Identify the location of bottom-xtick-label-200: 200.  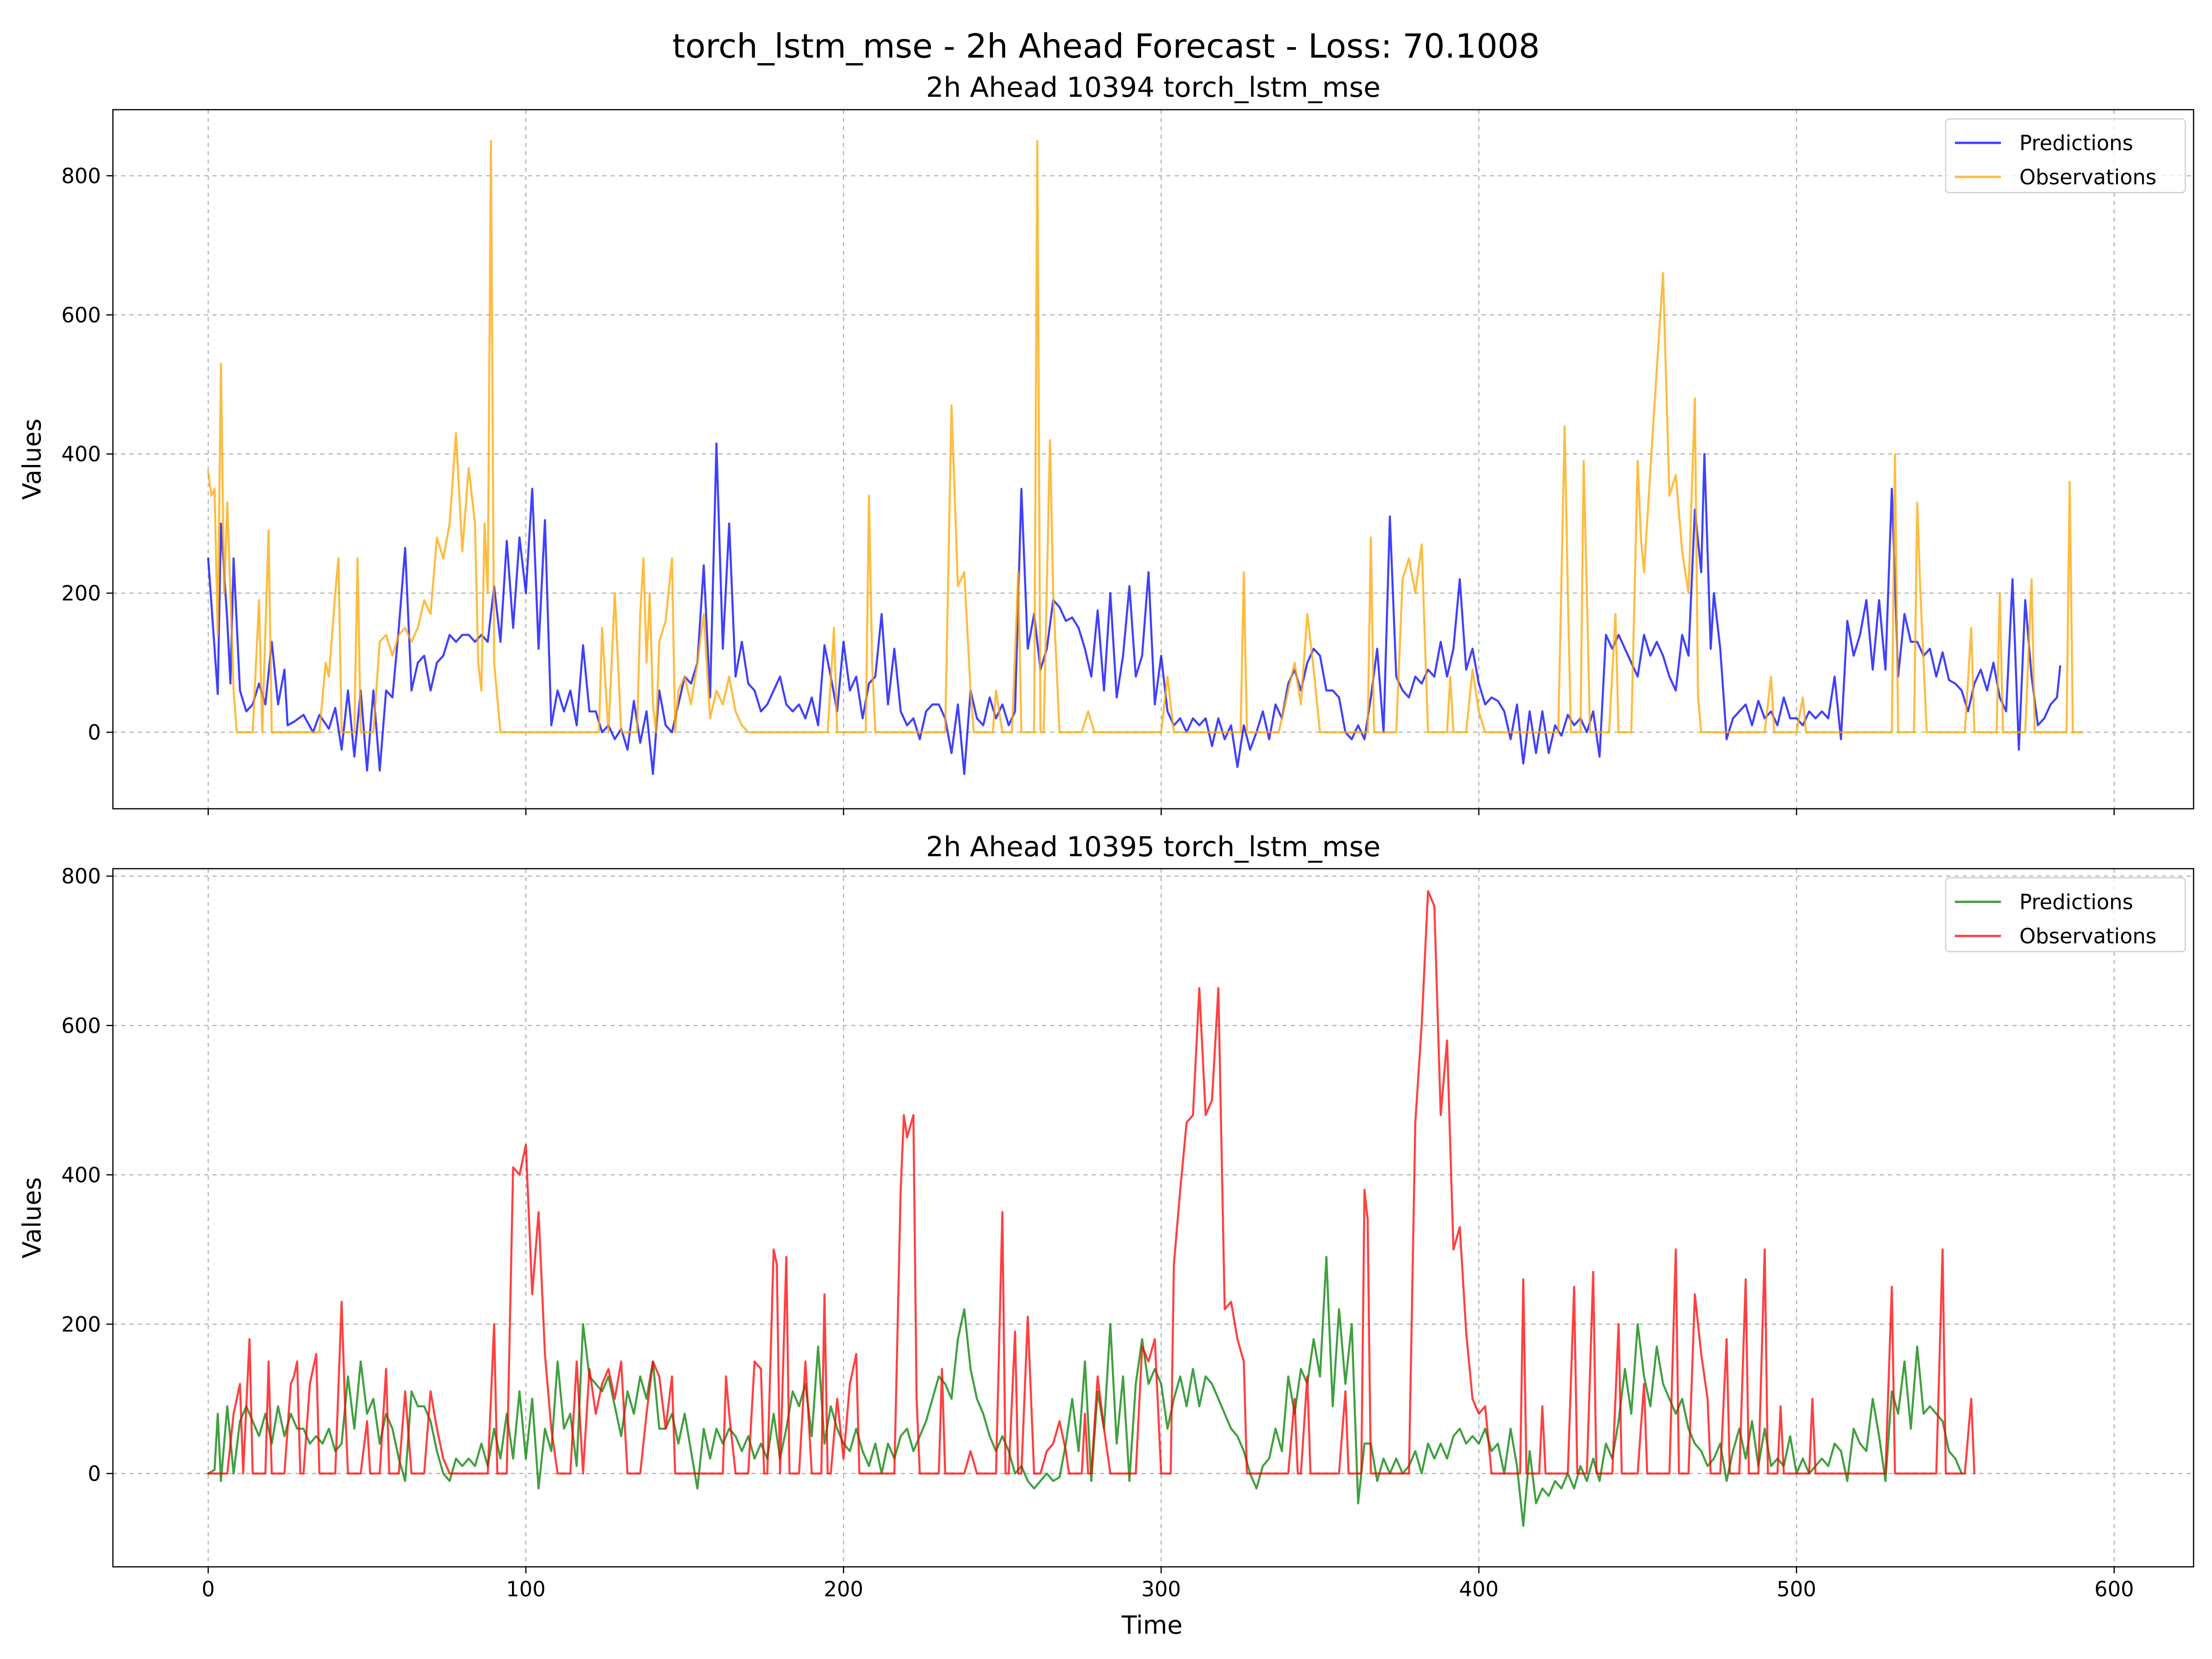
(843, 1589).